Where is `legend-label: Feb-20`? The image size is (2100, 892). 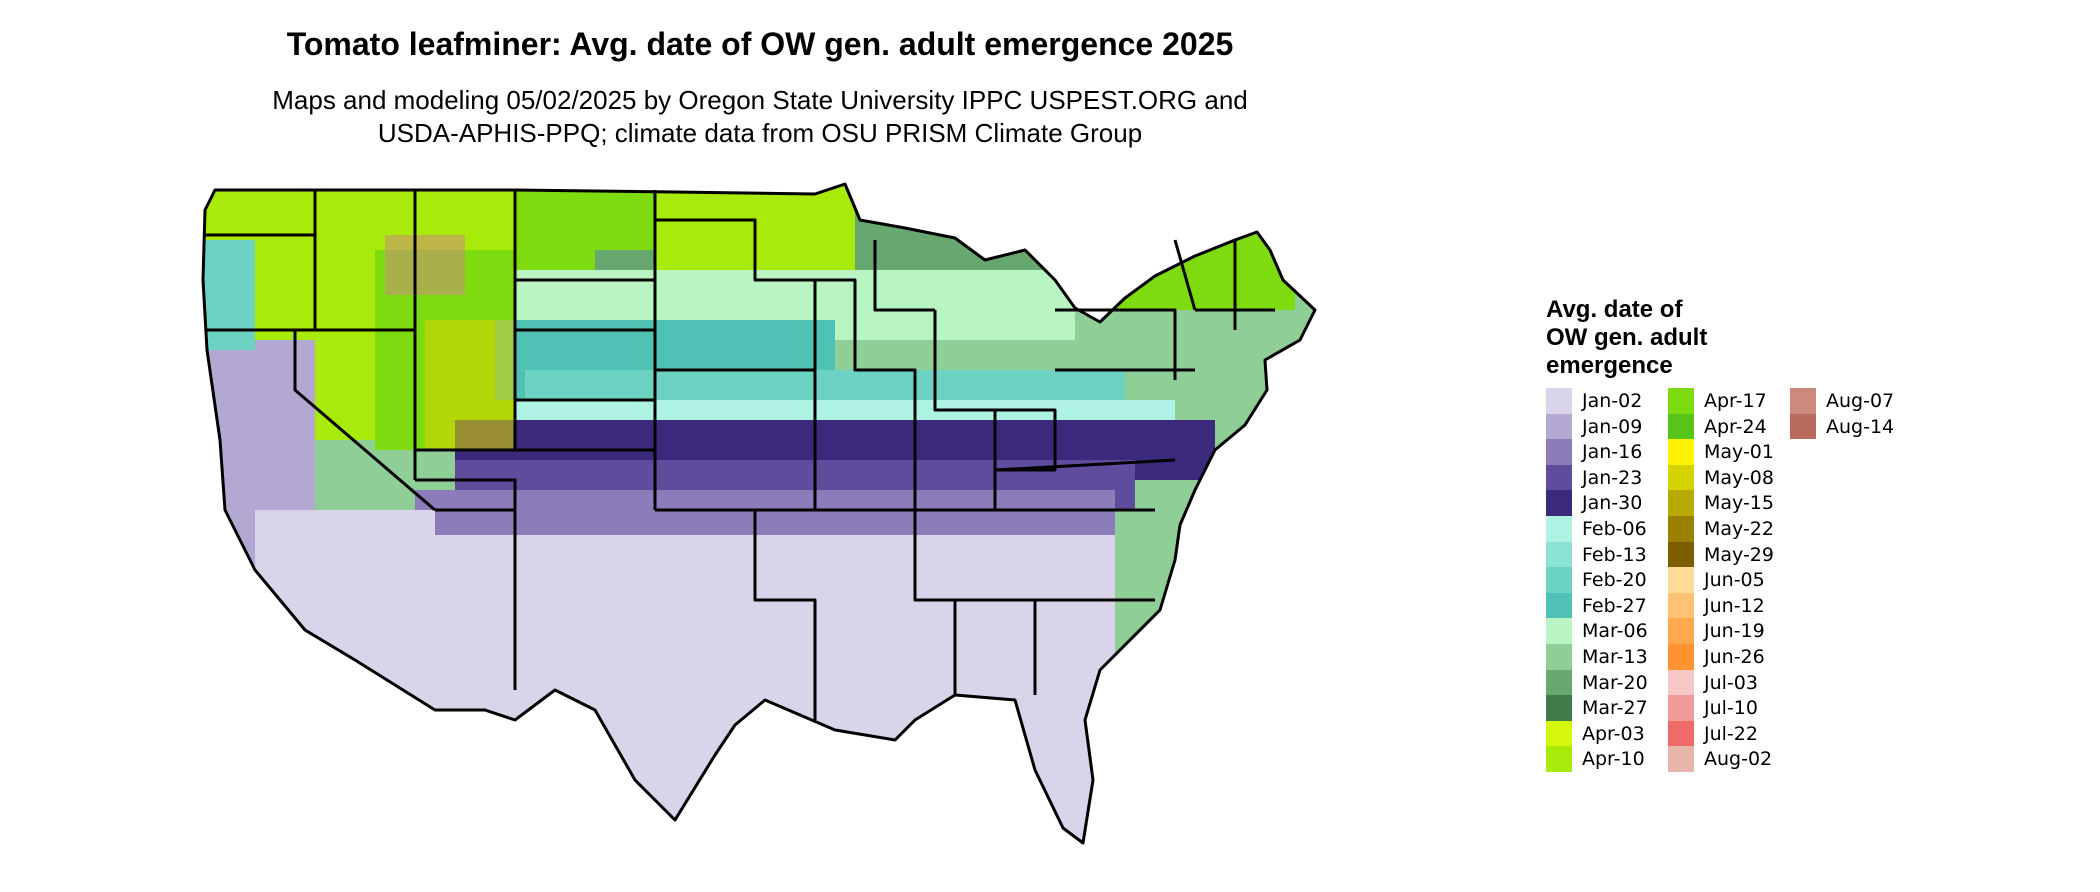 legend-label: Feb-20 is located at coordinates (1614, 580).